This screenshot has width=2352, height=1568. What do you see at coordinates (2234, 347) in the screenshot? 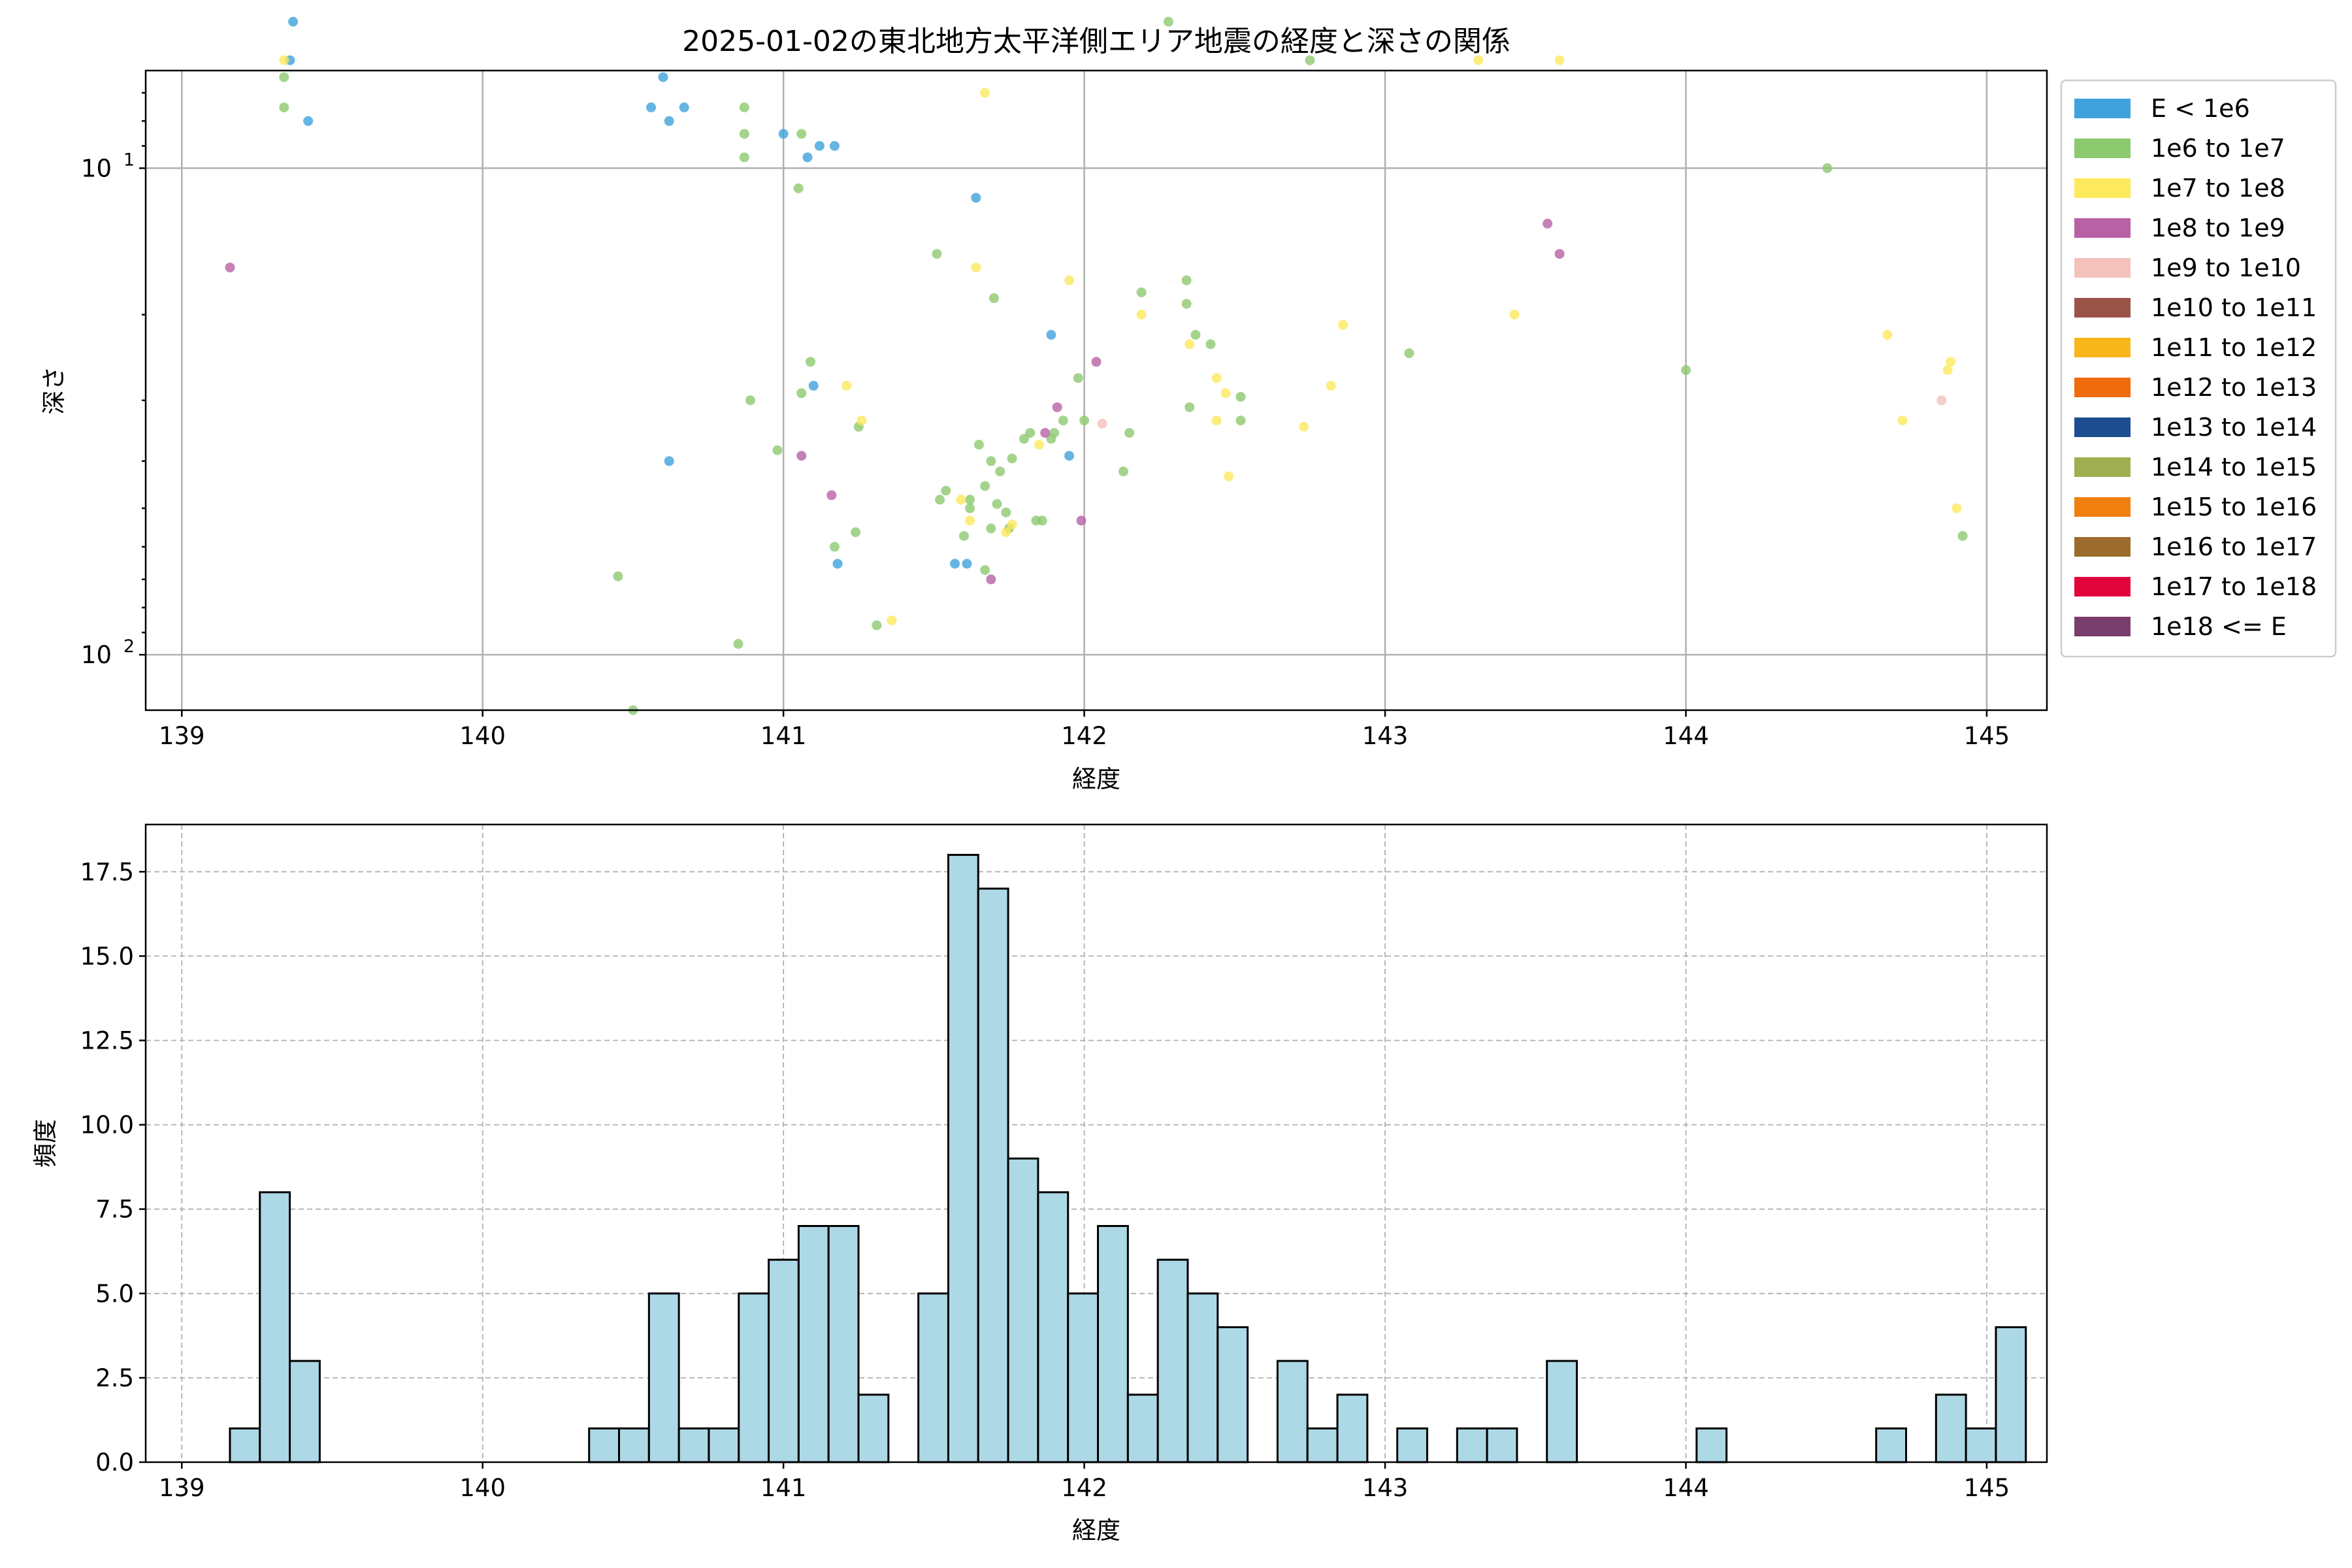
I see `legend-entry-label: 1e11 to 1e12` at bounding box center [2234, 347].